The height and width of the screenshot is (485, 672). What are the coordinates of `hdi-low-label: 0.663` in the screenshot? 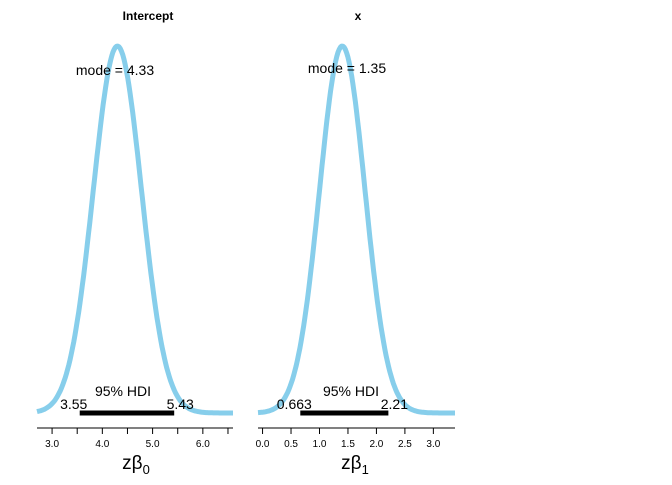 It's located at (294, 404).